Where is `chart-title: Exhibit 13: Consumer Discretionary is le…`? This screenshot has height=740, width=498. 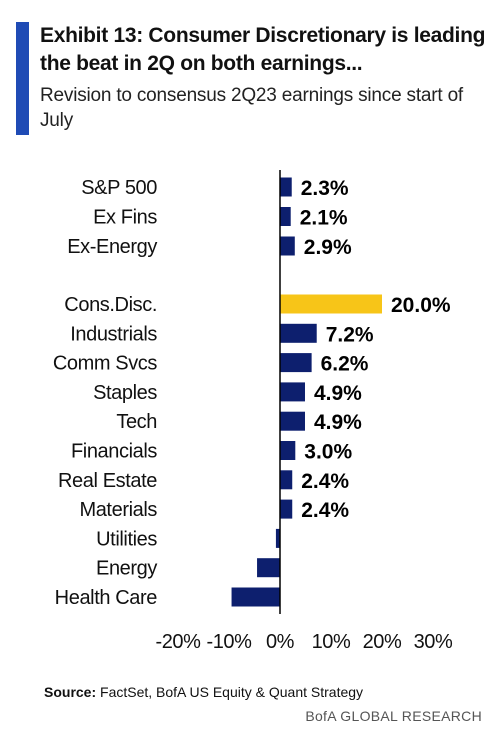 chart-title: Exhibit 13: Consumer Discretionary is le… is located at coordinates (263, 49).